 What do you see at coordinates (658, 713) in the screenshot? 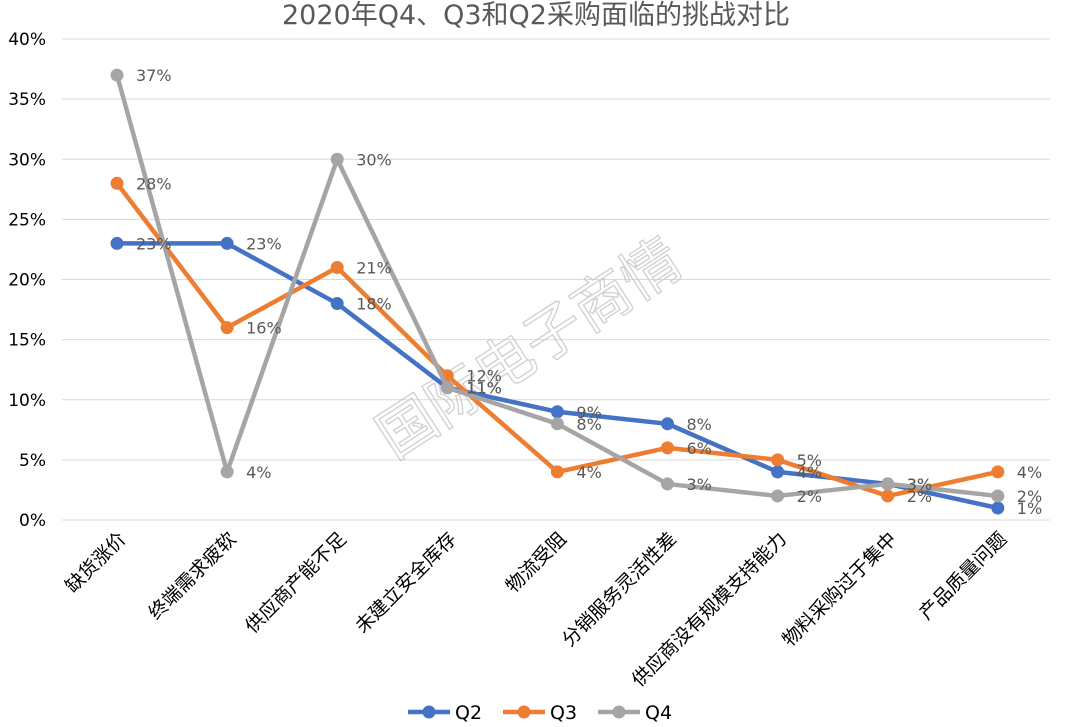
I see `legend-label: Q4` at bounding box center [658, 713].